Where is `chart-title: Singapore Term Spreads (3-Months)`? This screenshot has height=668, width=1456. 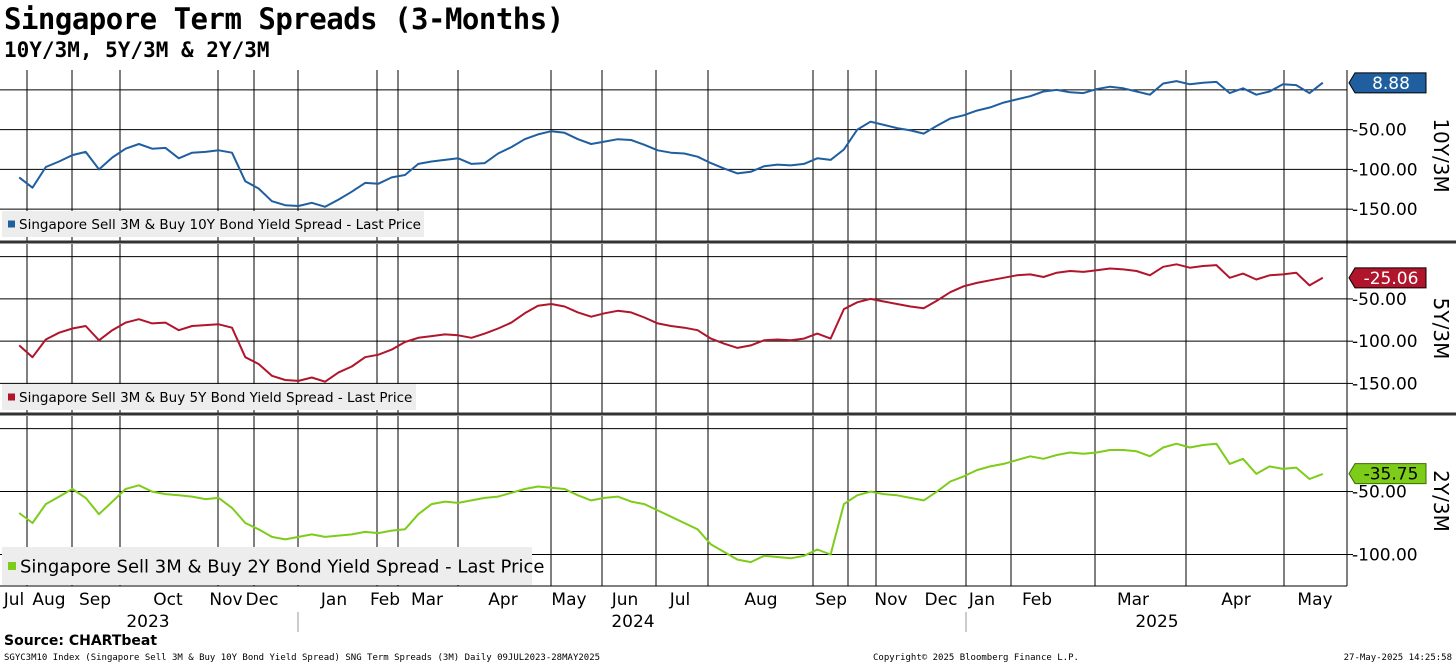 chart-title: Singapore Term Spreads (3-Months) is located at coordinates (284, 19).